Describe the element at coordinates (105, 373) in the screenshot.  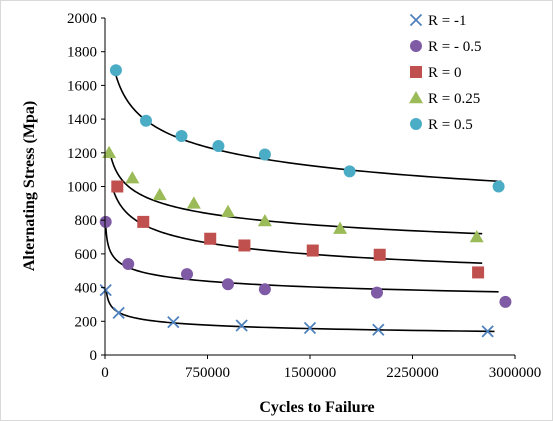
I see `x-tick-label: 0` at that location.